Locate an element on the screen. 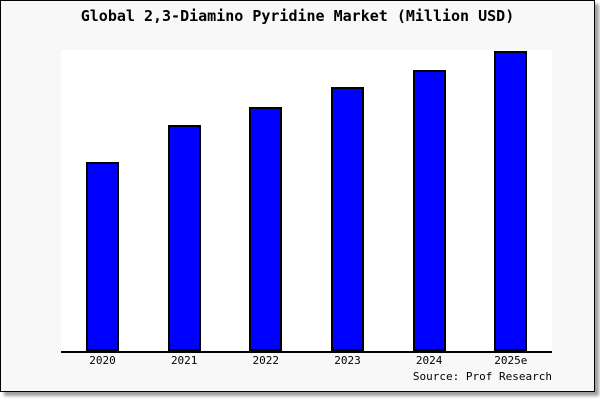 The height and width of the screenshot is (400, 600). x-axis-labels: 2020 2021 2022 2023 2024 2025e is located at coordinates (306, 362).